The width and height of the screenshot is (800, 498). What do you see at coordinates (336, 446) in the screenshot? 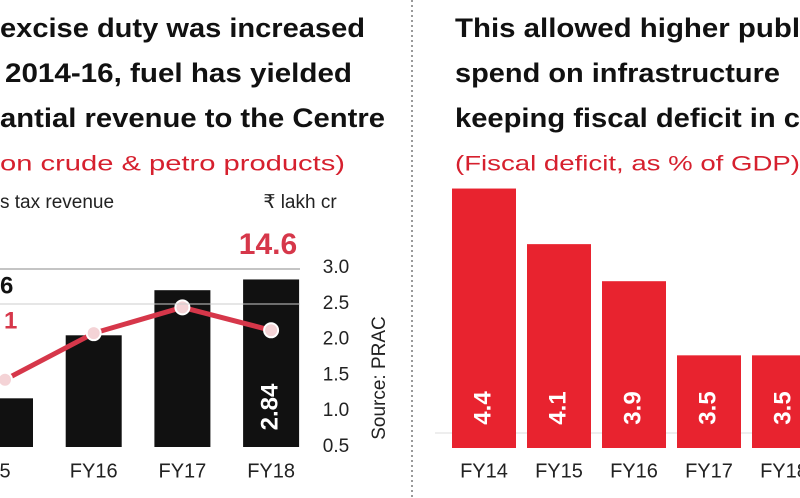
I see `y-tick-label: 0.5` at bounding box center [336, 446].